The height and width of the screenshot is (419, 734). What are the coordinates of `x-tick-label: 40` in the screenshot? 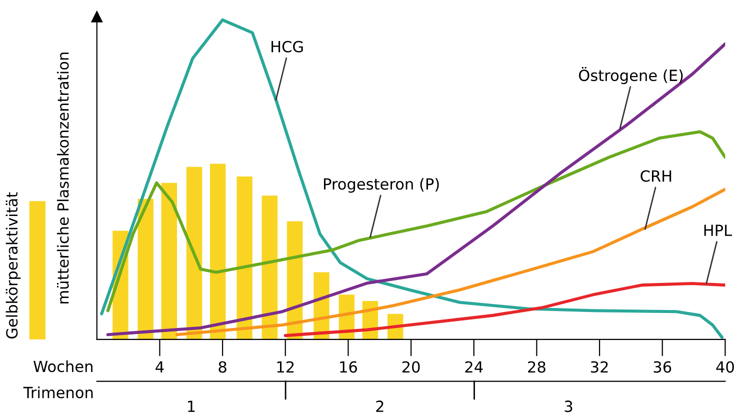 It's located at (725, 367).